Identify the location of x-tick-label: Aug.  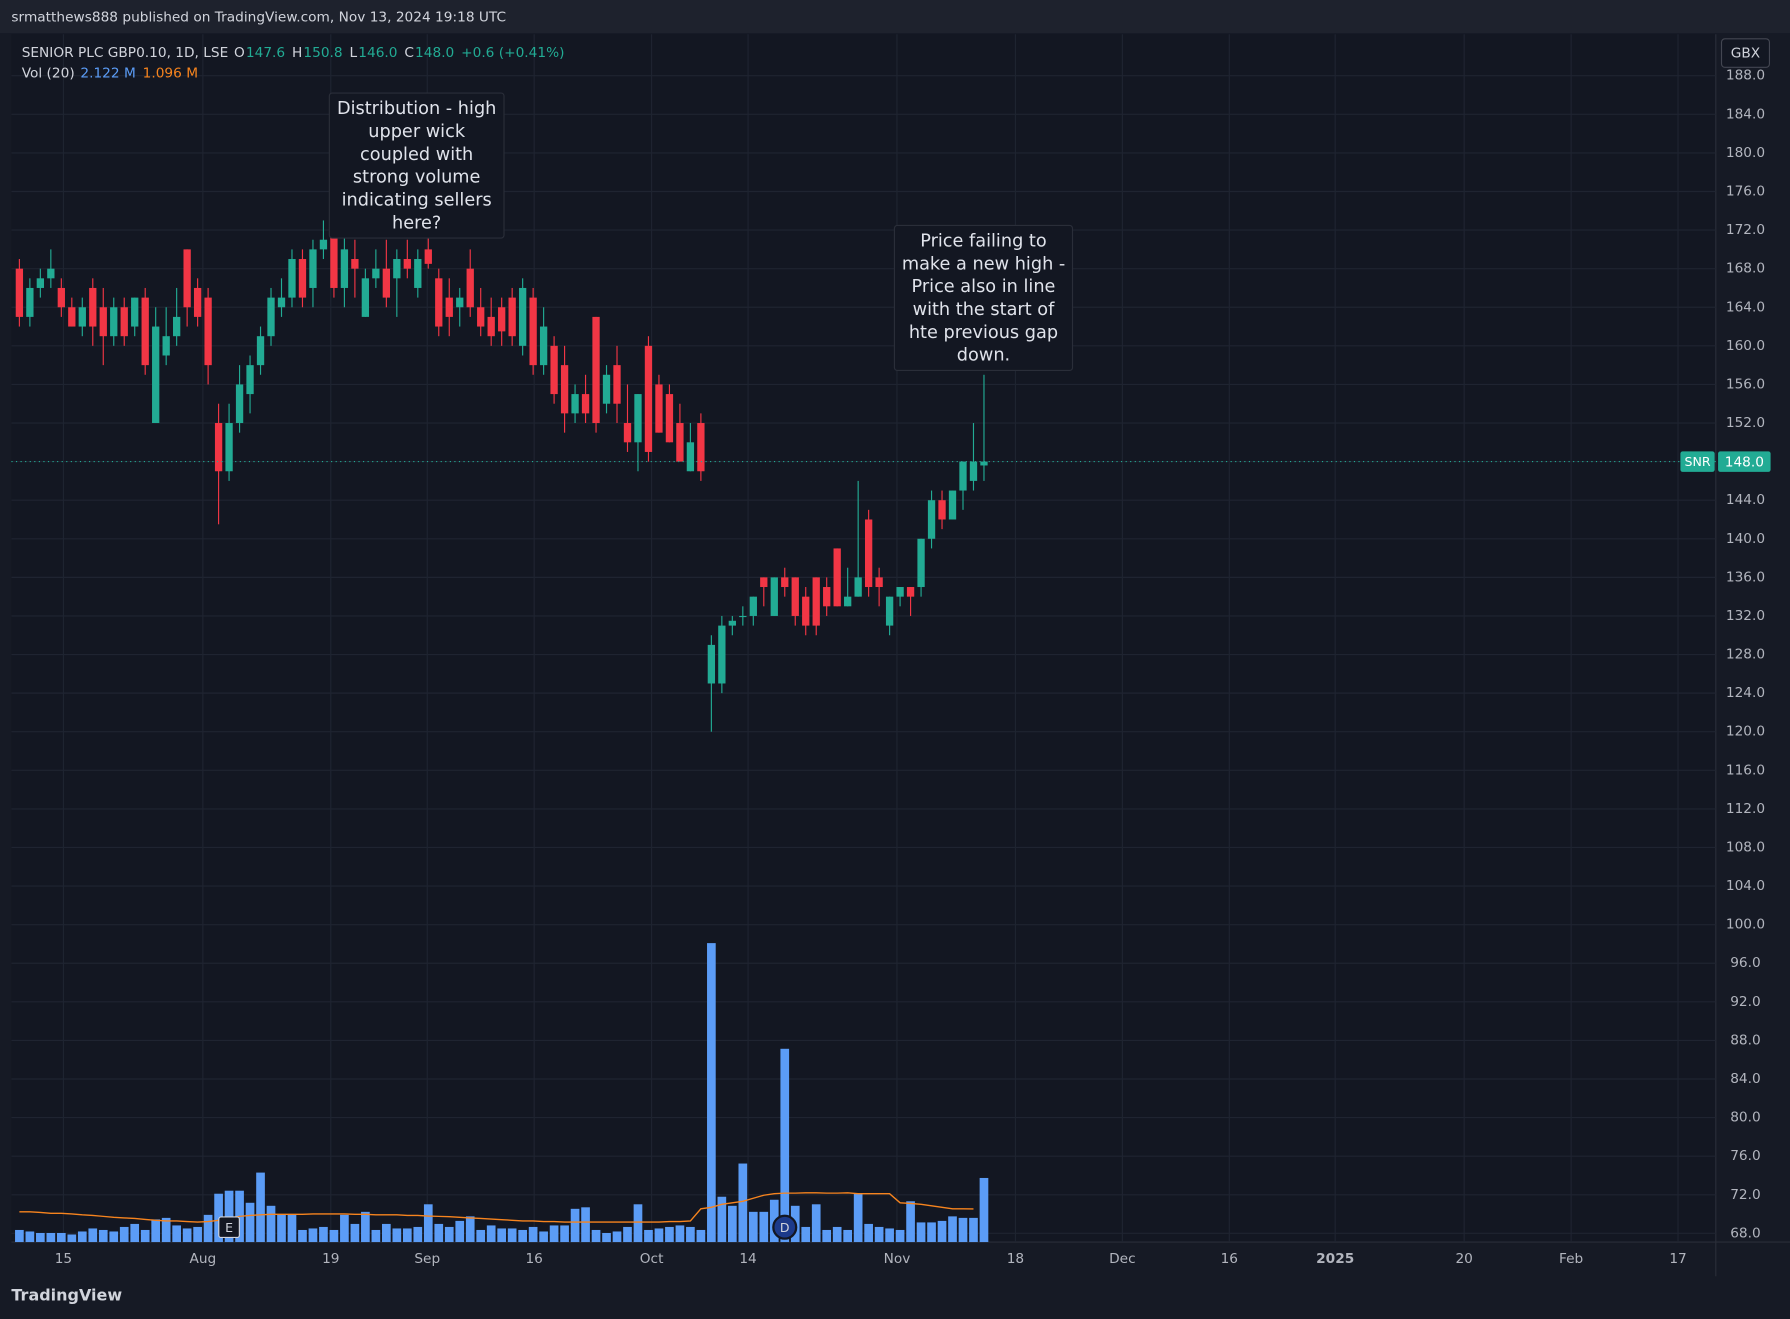
(202, 1259).